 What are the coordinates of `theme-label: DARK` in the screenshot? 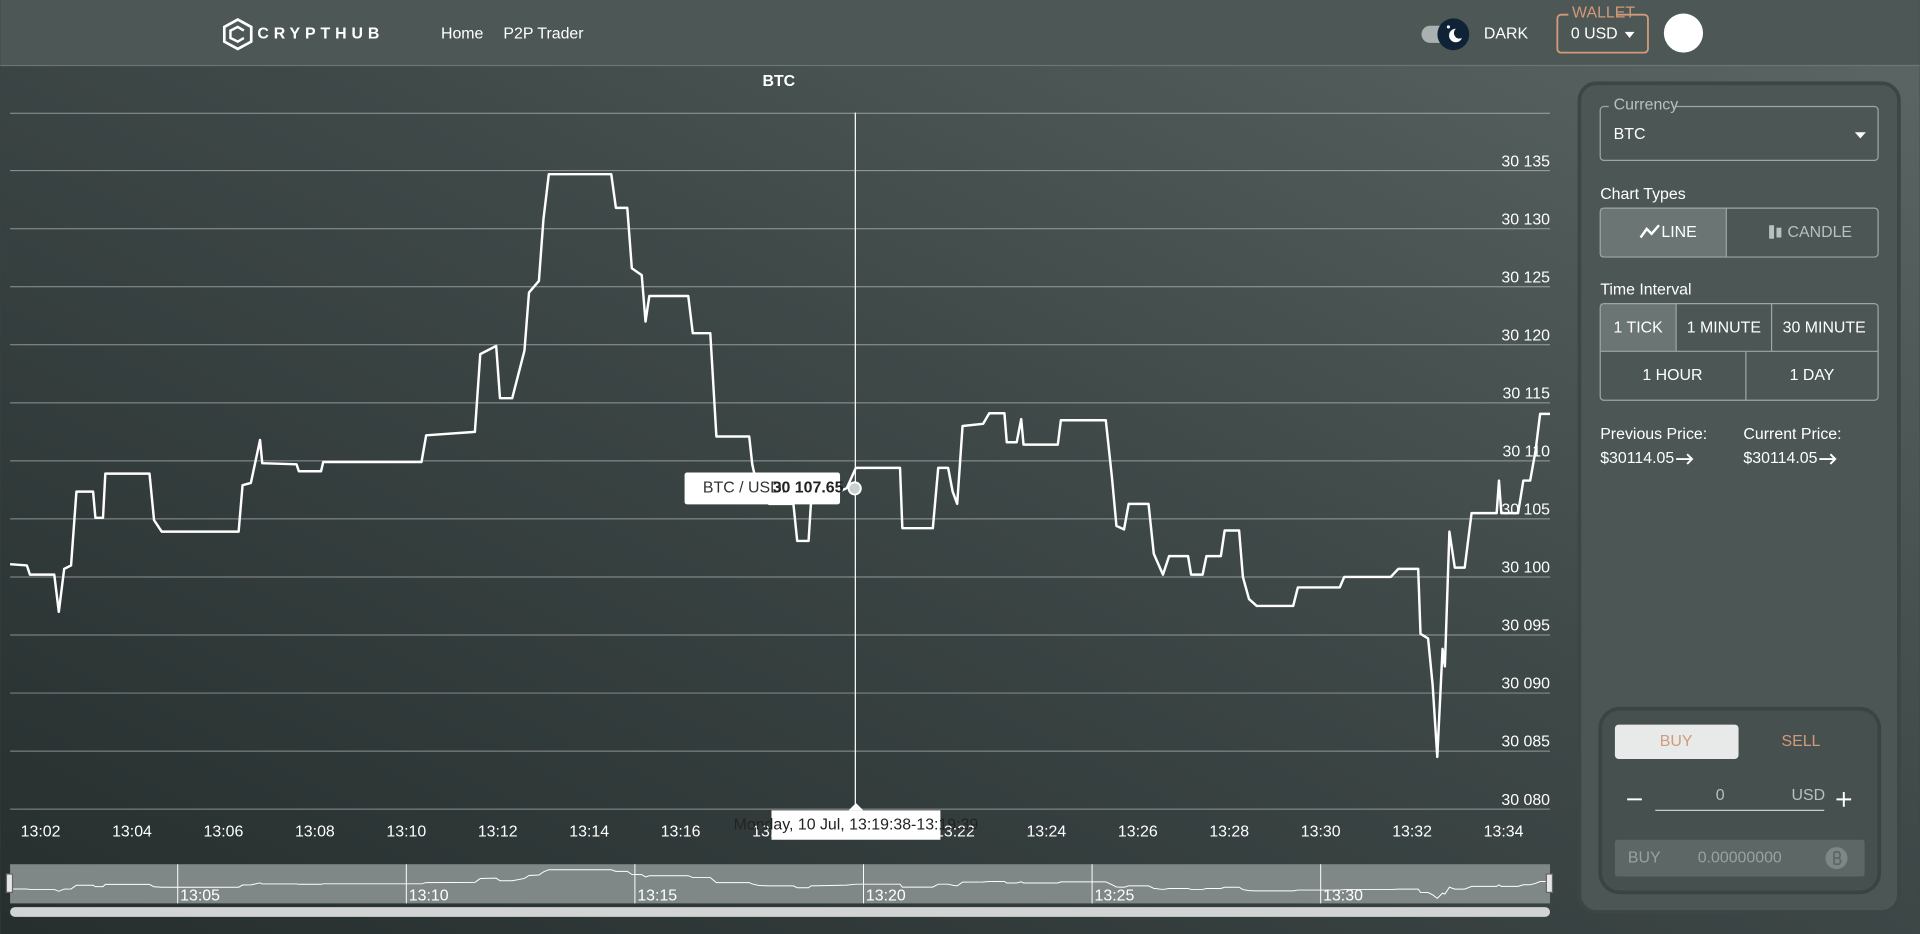 It's located at (1506, 33).